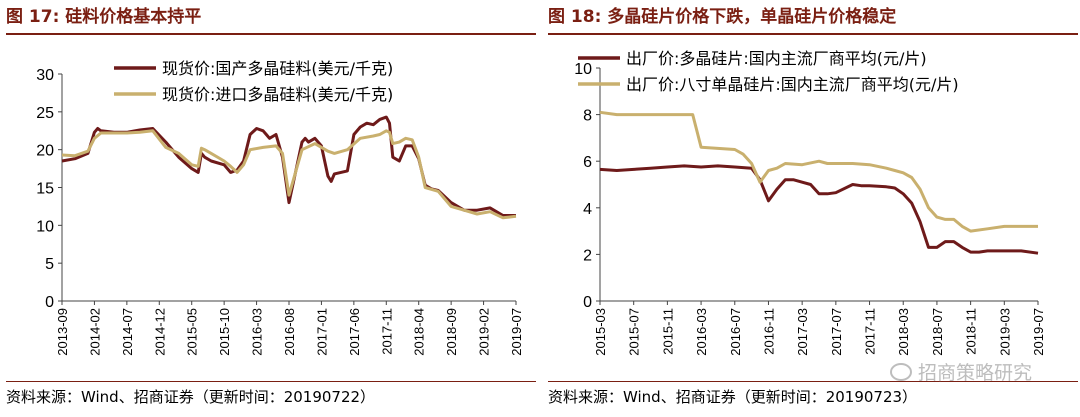 This screenshot has height=417, width=1080. I want to click on x-tick-label: 2015-07, so click(634, 332).